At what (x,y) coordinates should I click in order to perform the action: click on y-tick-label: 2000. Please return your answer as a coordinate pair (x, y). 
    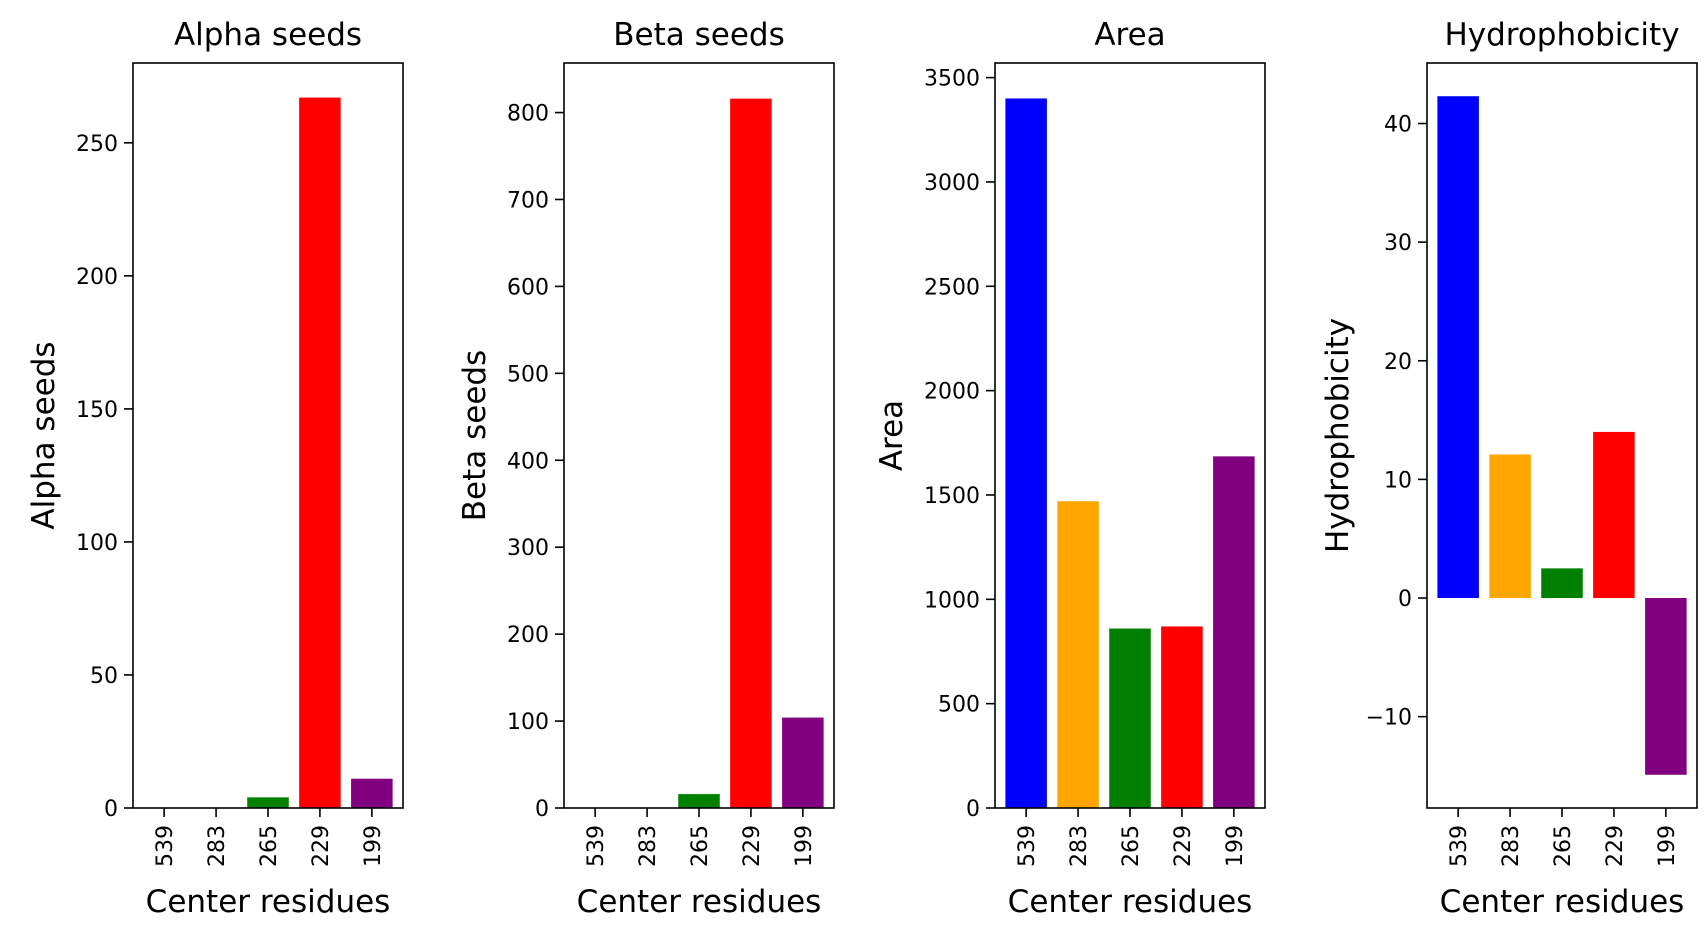
    Looking at the image, I should click on (952, 392).